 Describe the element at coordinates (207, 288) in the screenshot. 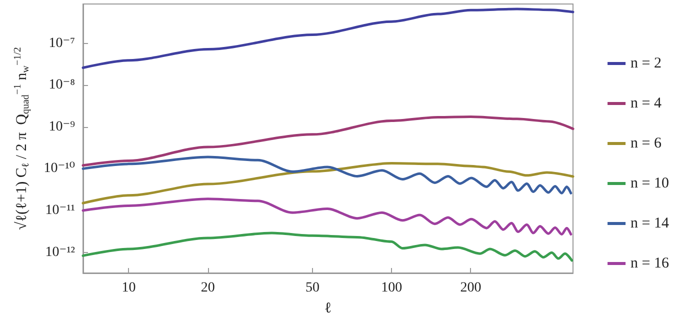

I see `x-tick-label: 20` at that location.